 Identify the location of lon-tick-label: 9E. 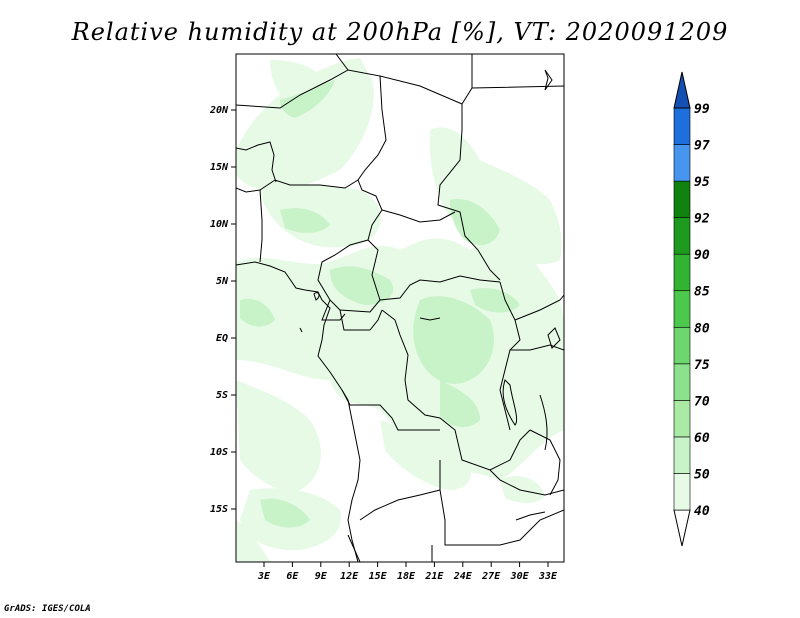
(321, 576).